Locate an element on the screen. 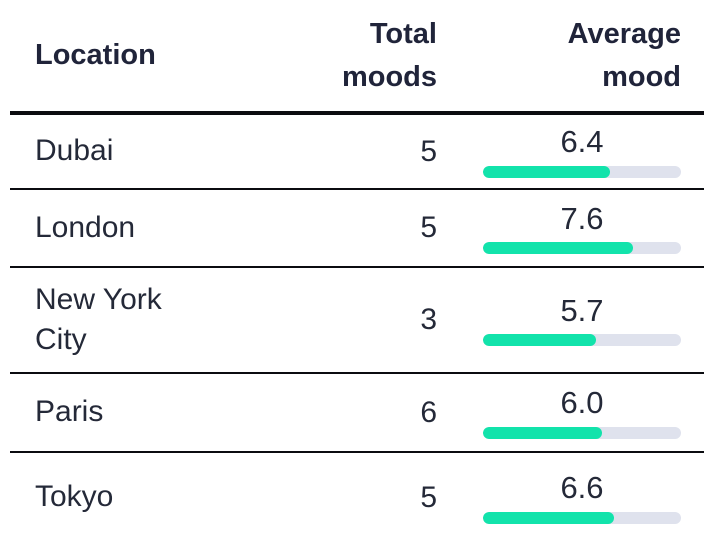  location-name: Dubai is located at coordinates (74, 151).